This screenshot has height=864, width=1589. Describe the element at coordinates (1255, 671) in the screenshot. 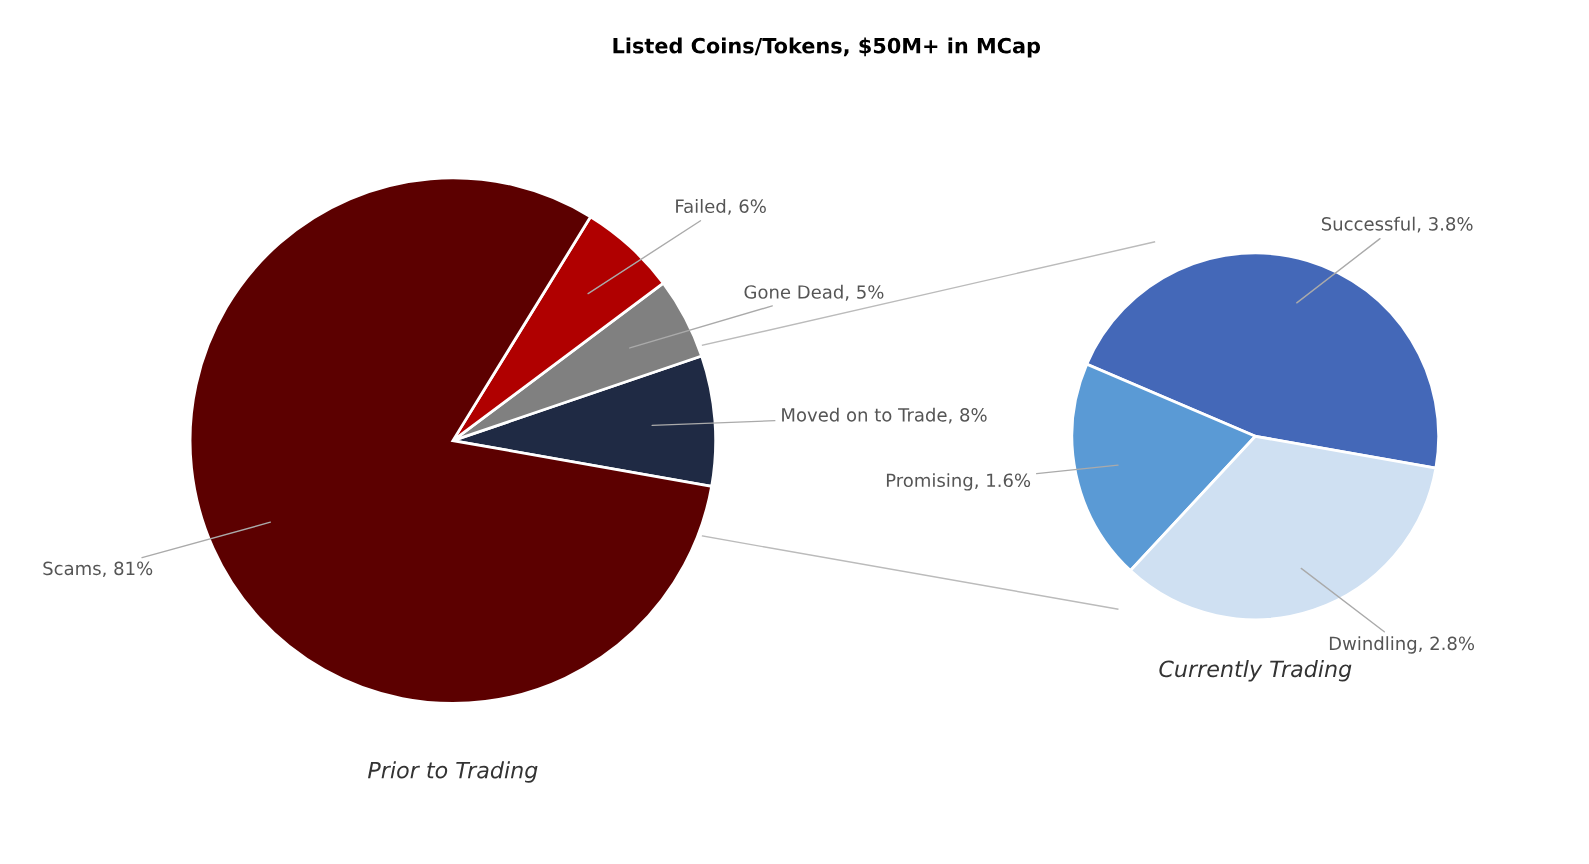

I see `text: Currently Trading` at that location.